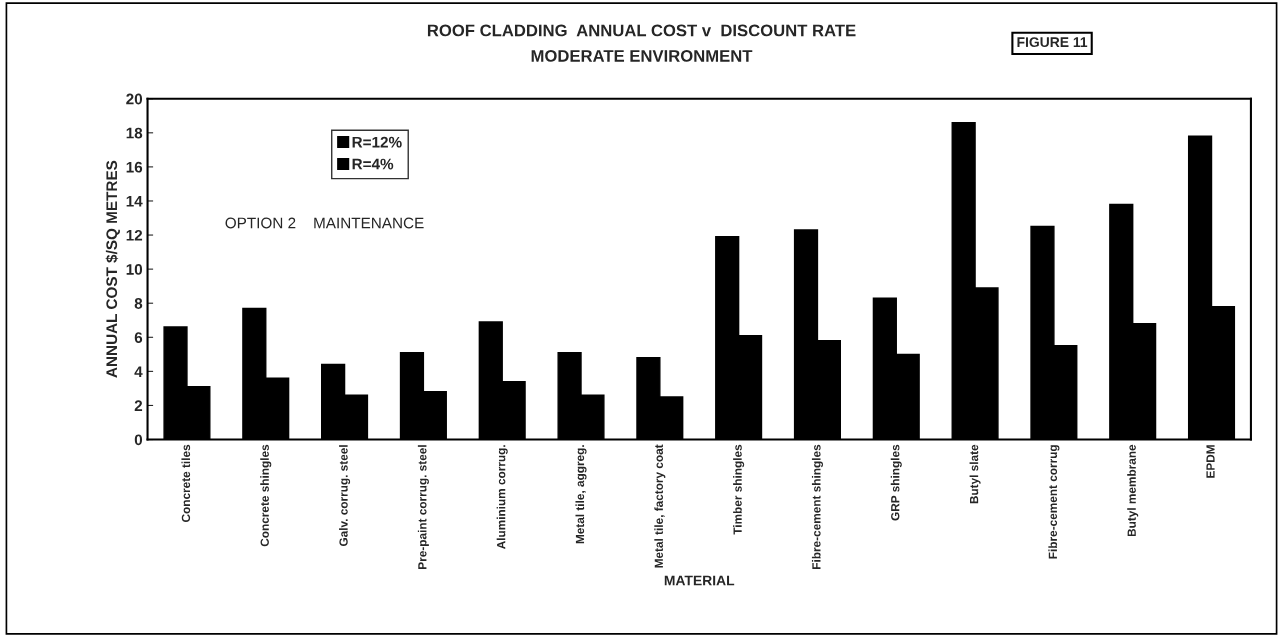 The height and width of the screenshot is (637, 1283). What do you see at coordinates (1133, 490) in the screenshot?
I see `x-tick-label: Butyl membrane` at bounding box center [1133, 490].